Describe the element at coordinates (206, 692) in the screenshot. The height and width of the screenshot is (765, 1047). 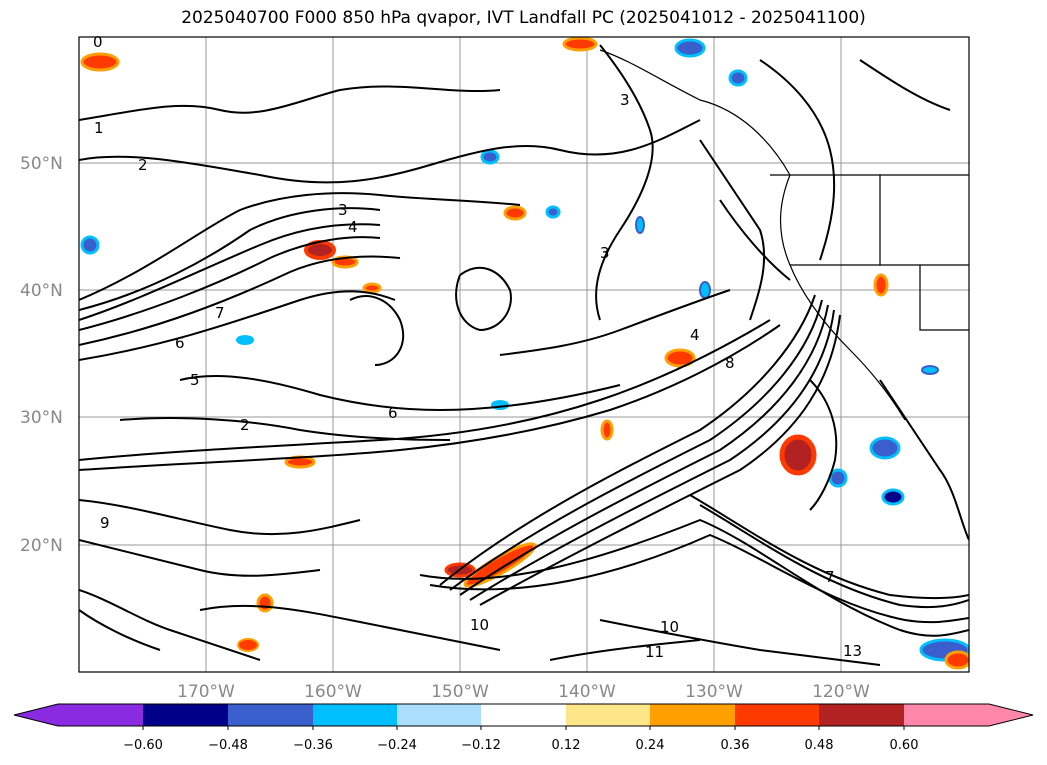
I see `lon-label-170: 170°W` at that location.